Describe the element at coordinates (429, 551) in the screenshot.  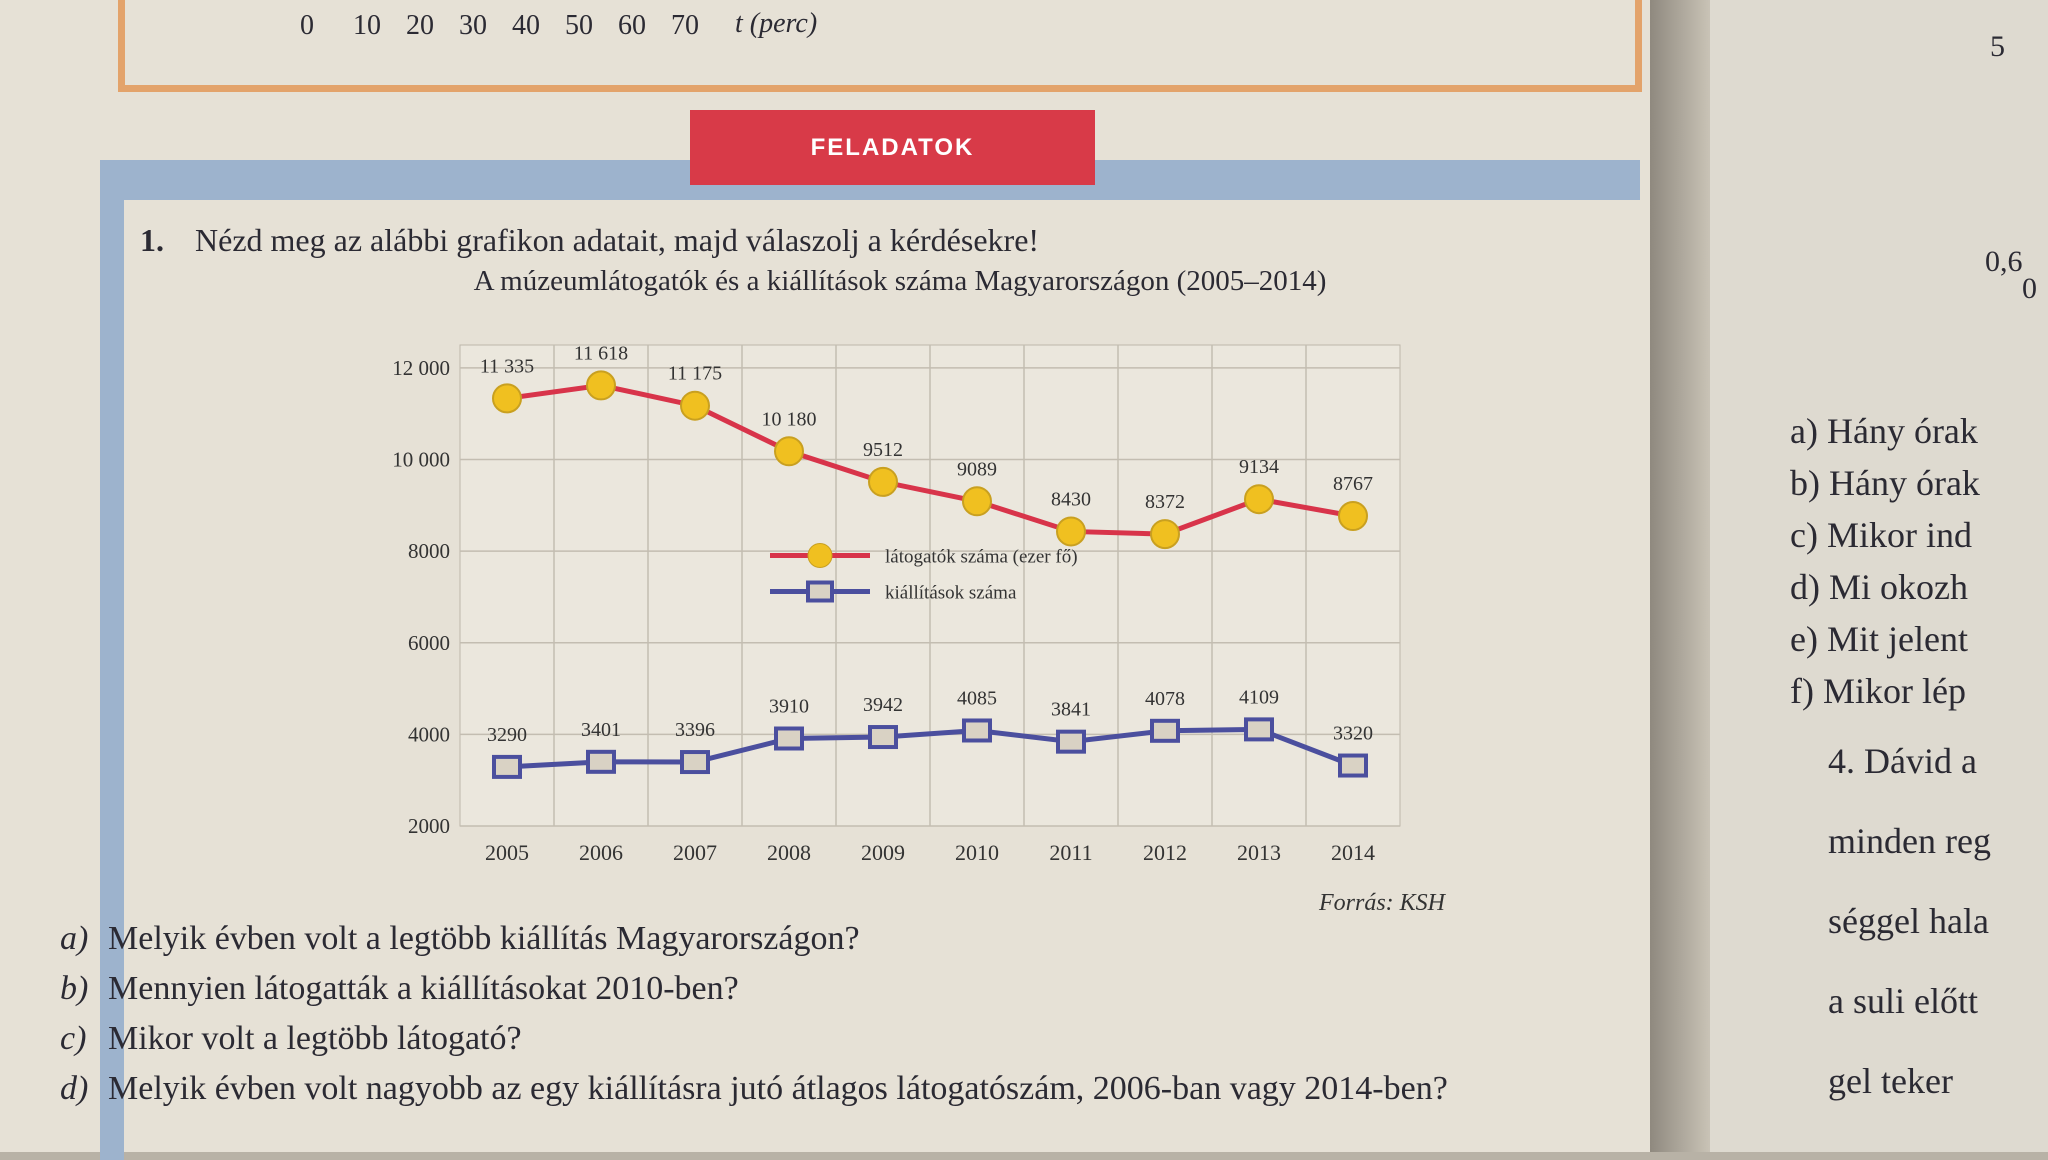
I see `y-tick-label: 8000` at that location.